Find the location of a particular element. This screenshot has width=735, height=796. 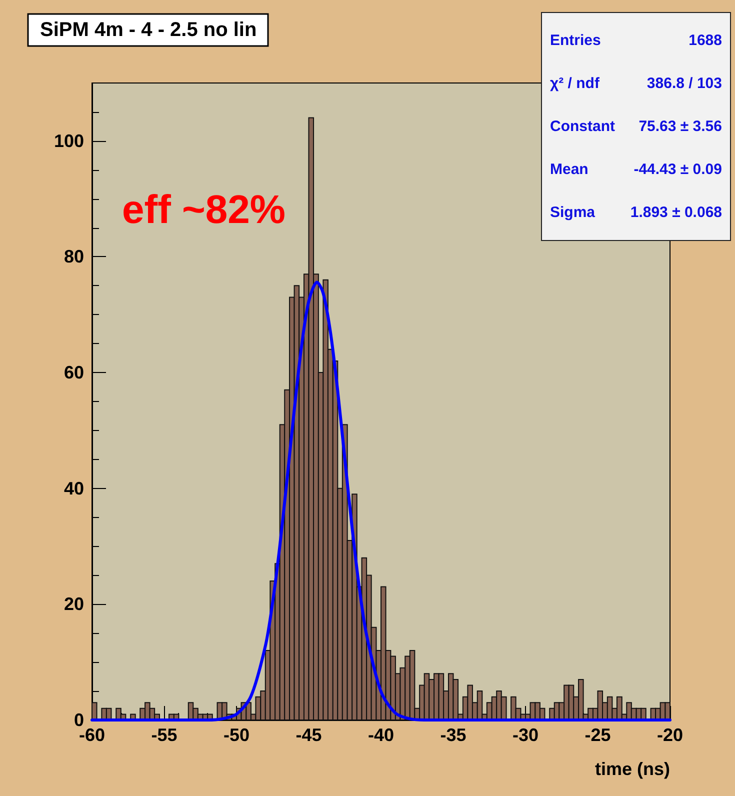

chart-title: SiPM 4m - 4 - 2.5 no lin is located at coordinates (148, 30).